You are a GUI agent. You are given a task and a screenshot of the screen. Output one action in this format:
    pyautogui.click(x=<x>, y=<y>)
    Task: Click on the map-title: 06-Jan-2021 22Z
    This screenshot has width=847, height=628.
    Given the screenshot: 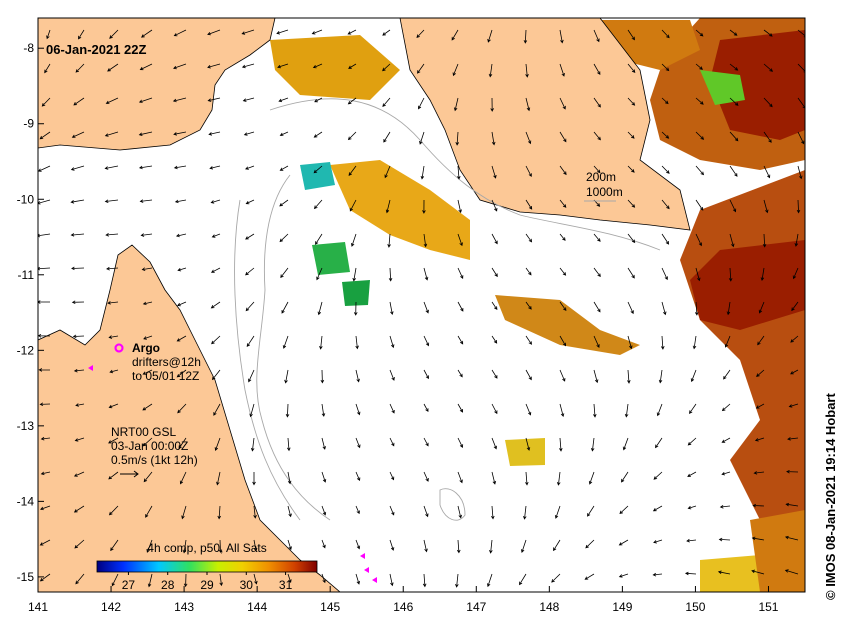 What is the action you would take?
    pyautogui.click(x=96, y=49)
    